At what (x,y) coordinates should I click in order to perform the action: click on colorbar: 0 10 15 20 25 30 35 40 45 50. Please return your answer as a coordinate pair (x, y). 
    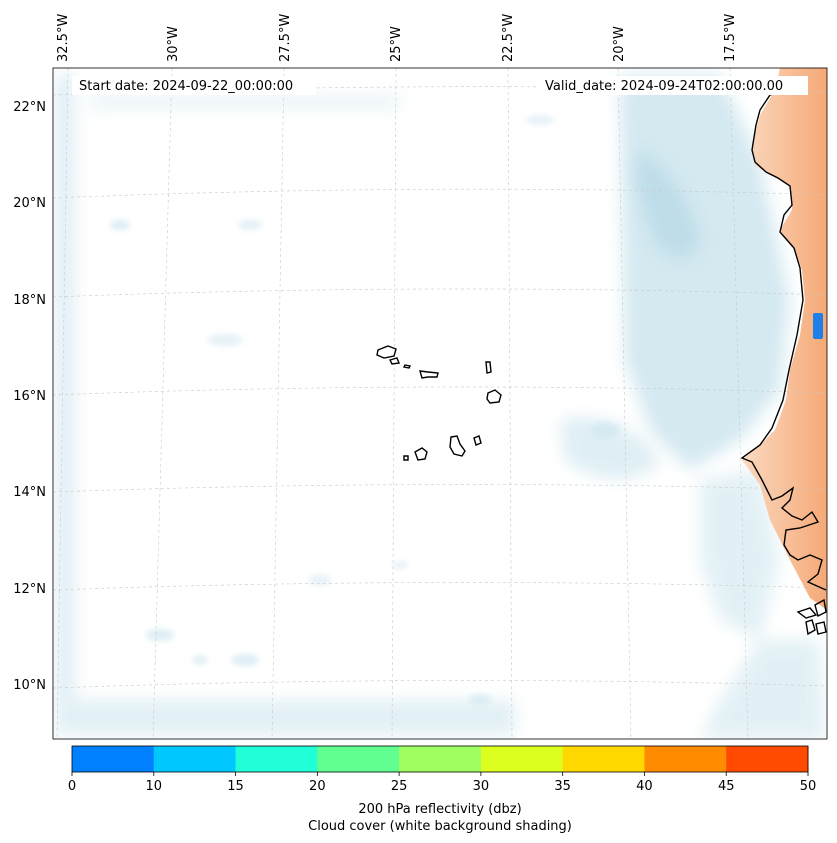
    Looking at the image, I should click on (442, 769).